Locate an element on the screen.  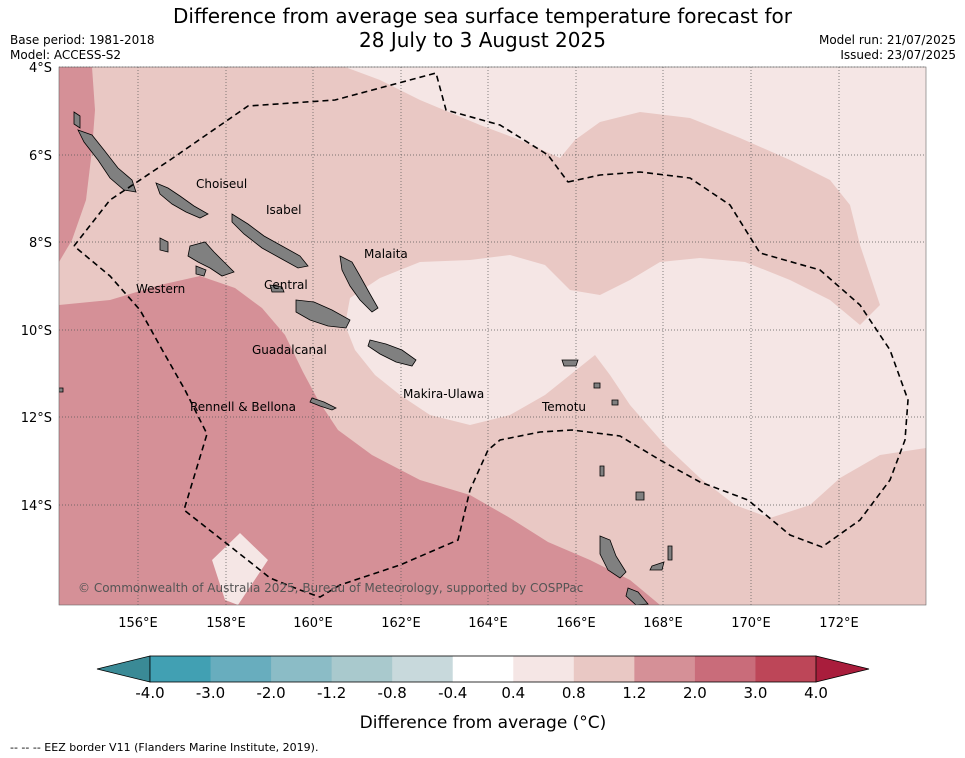
utupua-island is located at coordinates (615, 402).